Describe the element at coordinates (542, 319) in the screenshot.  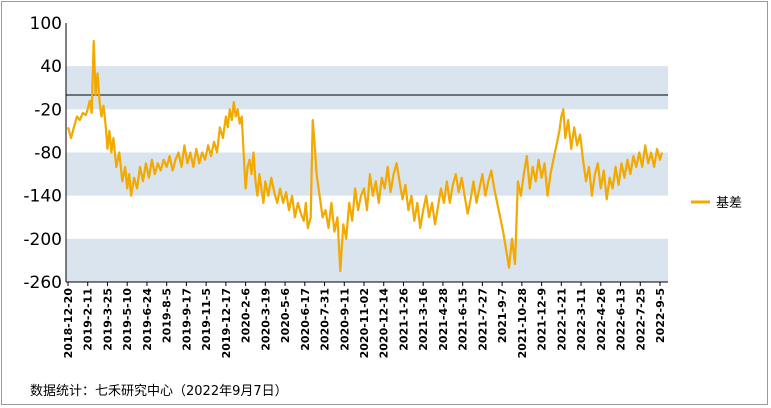
I see `x-tick-label-24: 2021-12-9` at that location.